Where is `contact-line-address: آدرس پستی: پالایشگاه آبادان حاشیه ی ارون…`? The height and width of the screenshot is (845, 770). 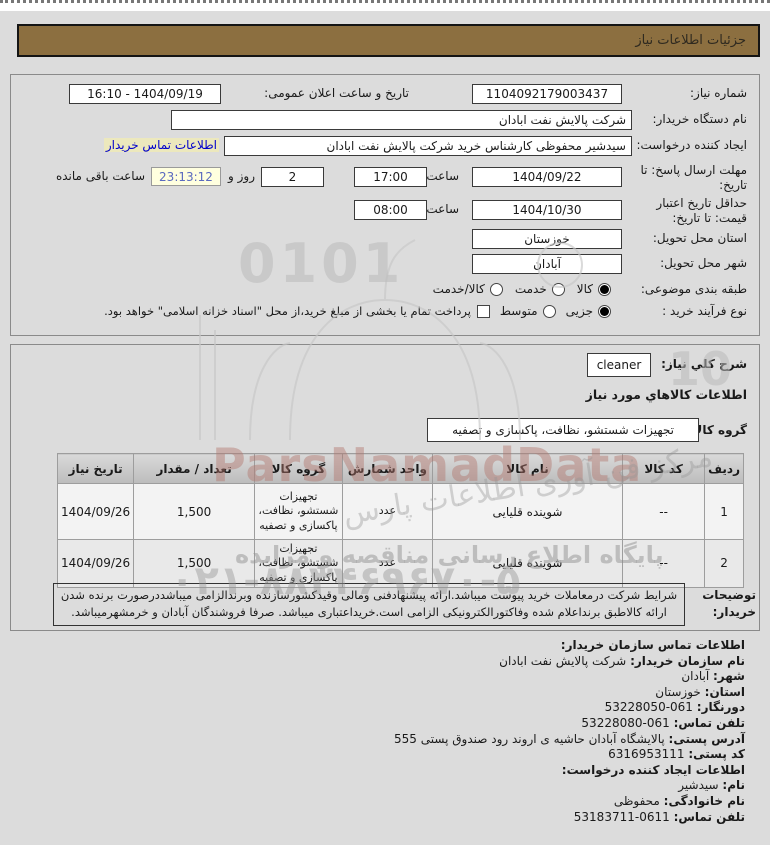 contact-line-address: آدرس پستی: پالایشگاه آبادان حاشیه ی ارون… is located at coordinates (569, 738).